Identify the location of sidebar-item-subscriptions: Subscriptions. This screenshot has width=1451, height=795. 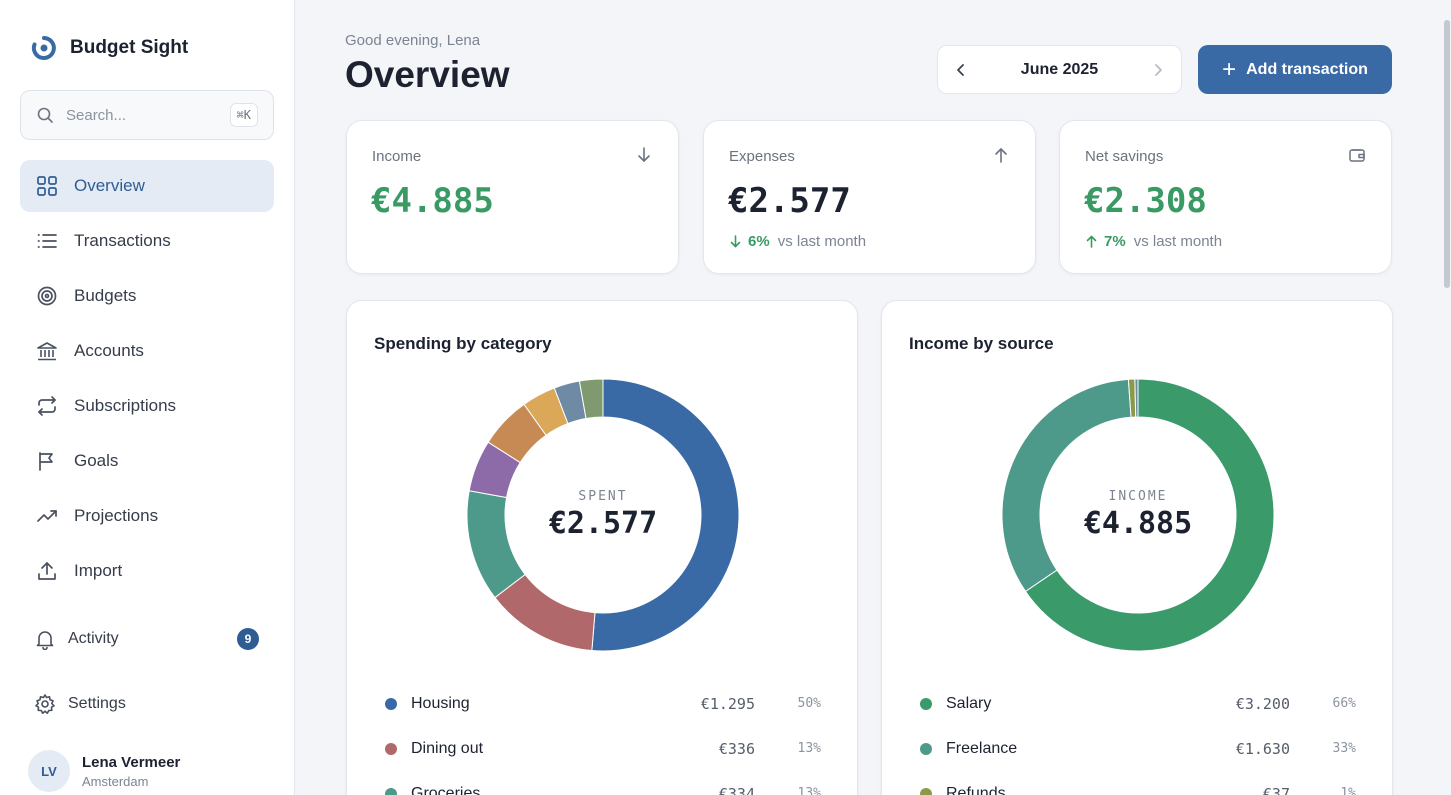
(147, 406).